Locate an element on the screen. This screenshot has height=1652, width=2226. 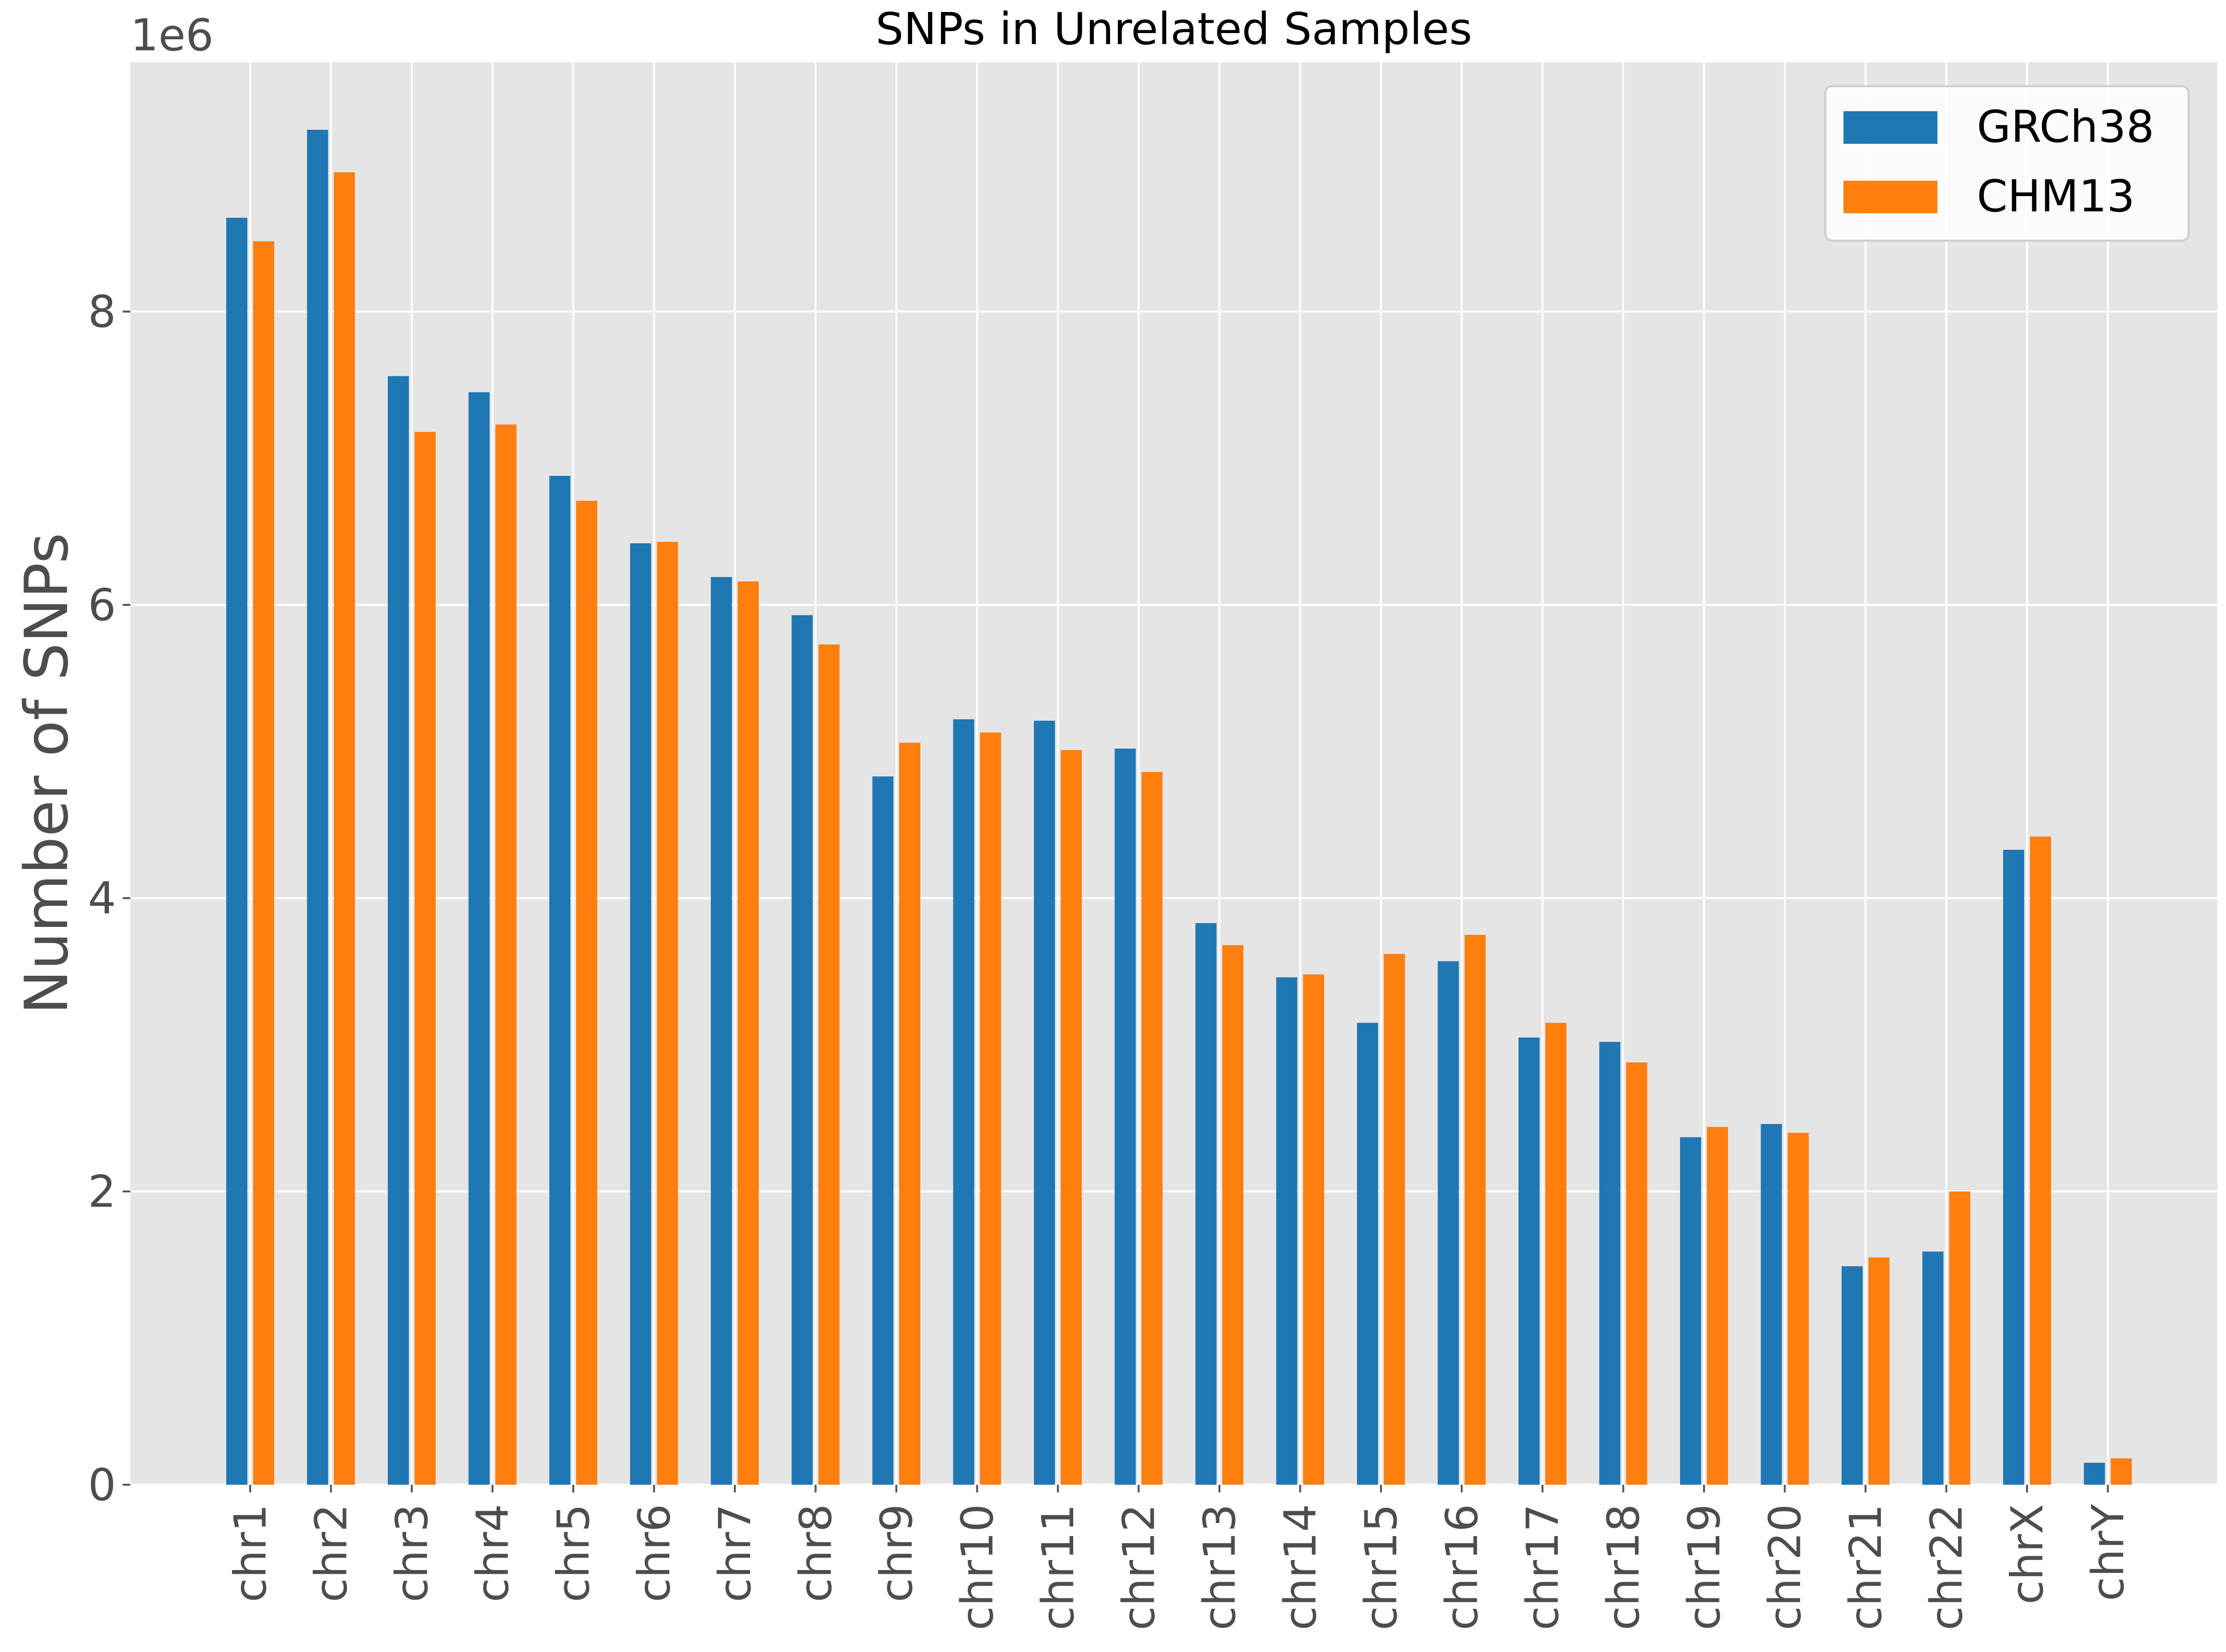
bar-grch38-chr6 is located at coordinates (641, 1014).